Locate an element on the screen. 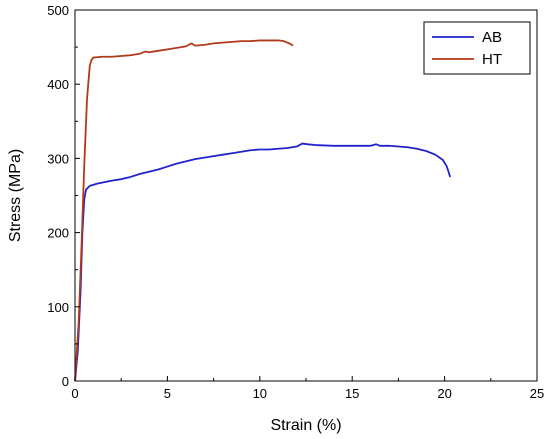 The width and height of the screenshot is (550, 439). x-tick-label: 0 is located at coordinates (74, 393).